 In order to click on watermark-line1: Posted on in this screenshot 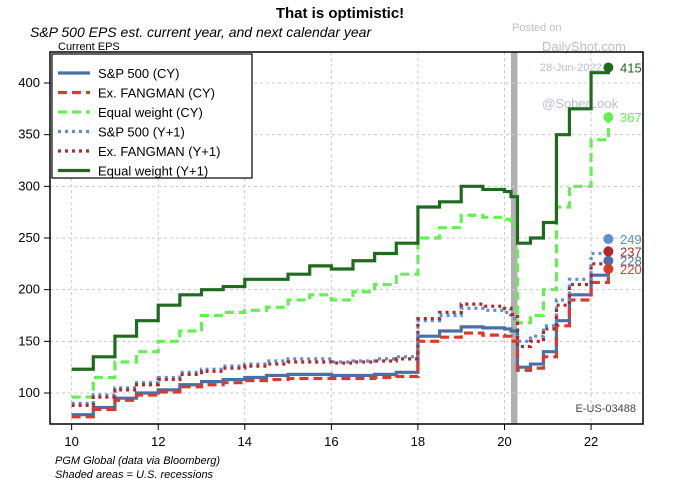, I will do `click(537, 28)`.